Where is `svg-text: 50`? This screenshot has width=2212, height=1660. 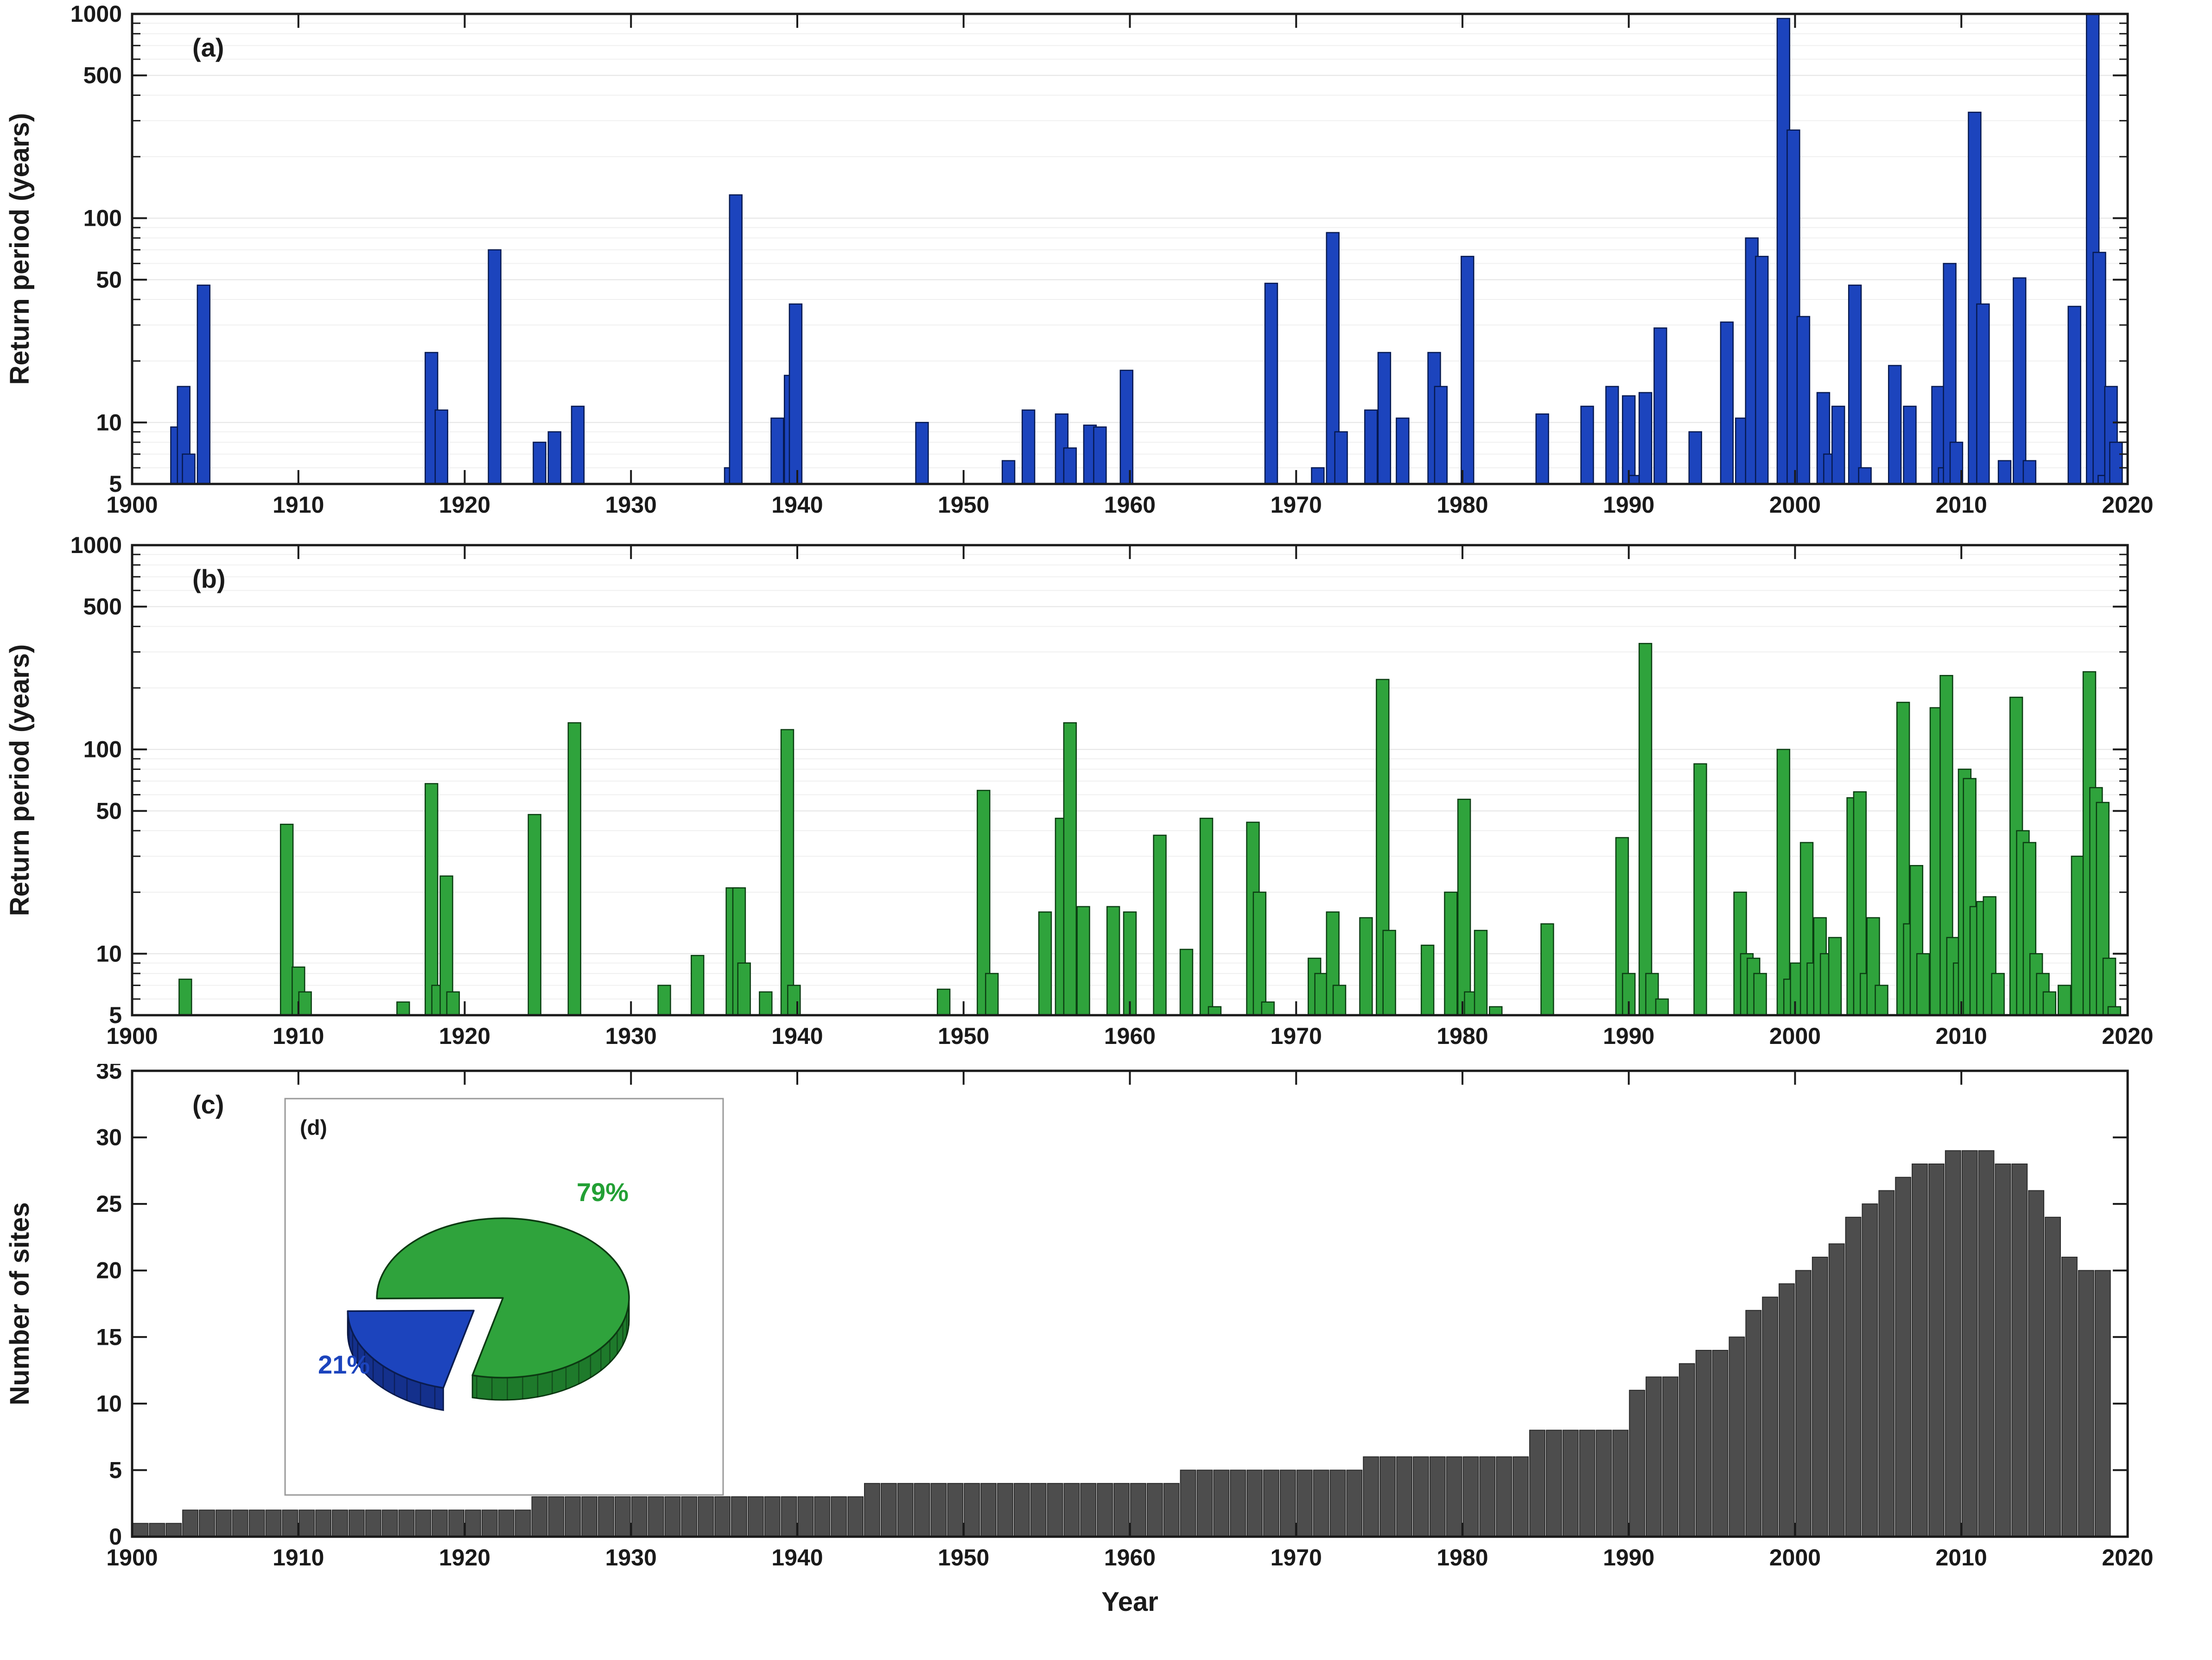 svg-text: 50 is located at coordinates (109, 811).